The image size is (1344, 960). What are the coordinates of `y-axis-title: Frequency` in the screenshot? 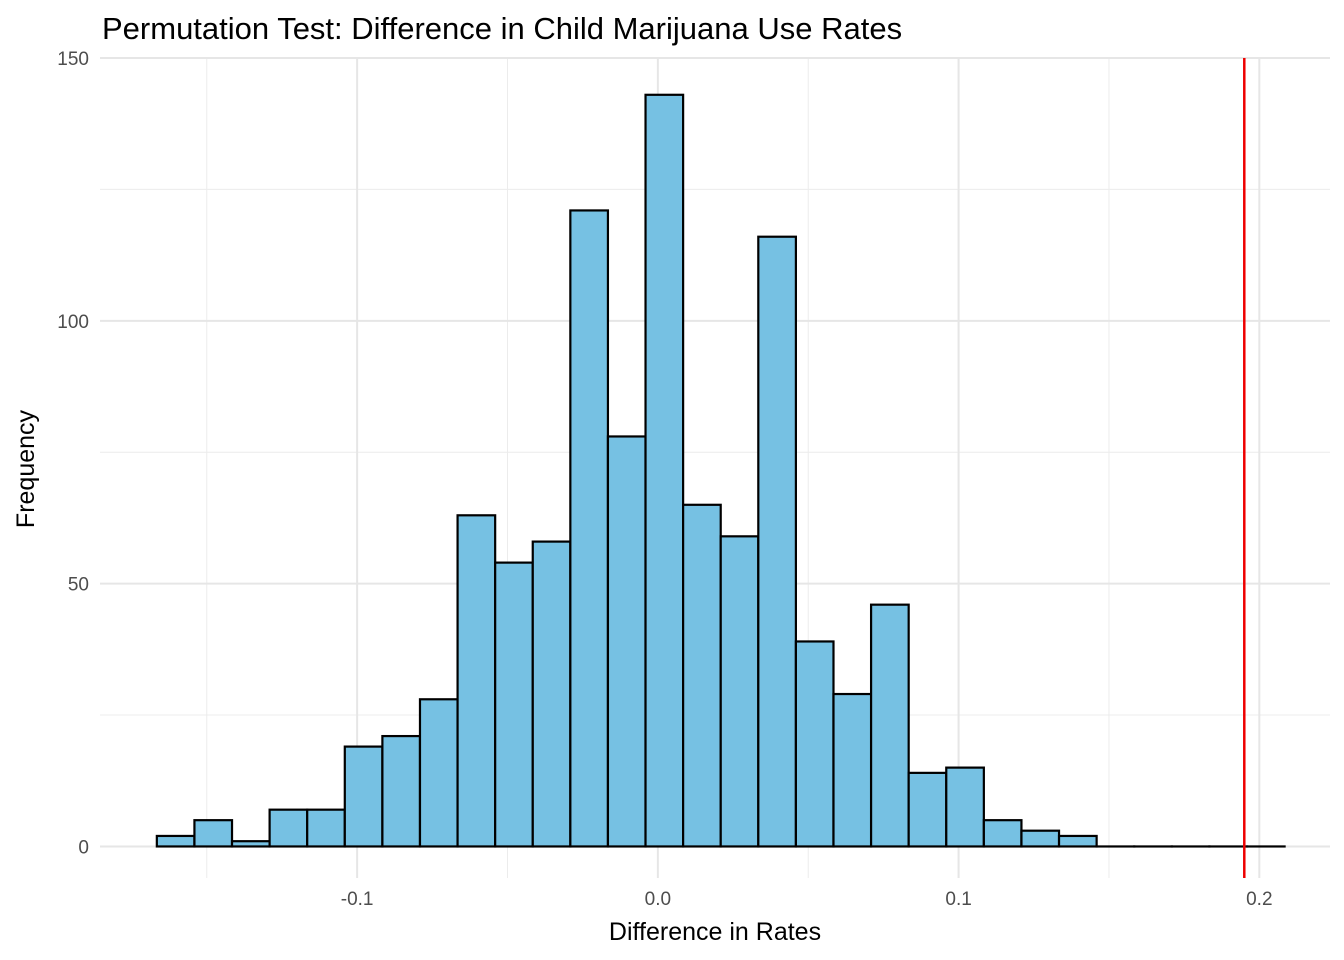 It's located at (26, 468).